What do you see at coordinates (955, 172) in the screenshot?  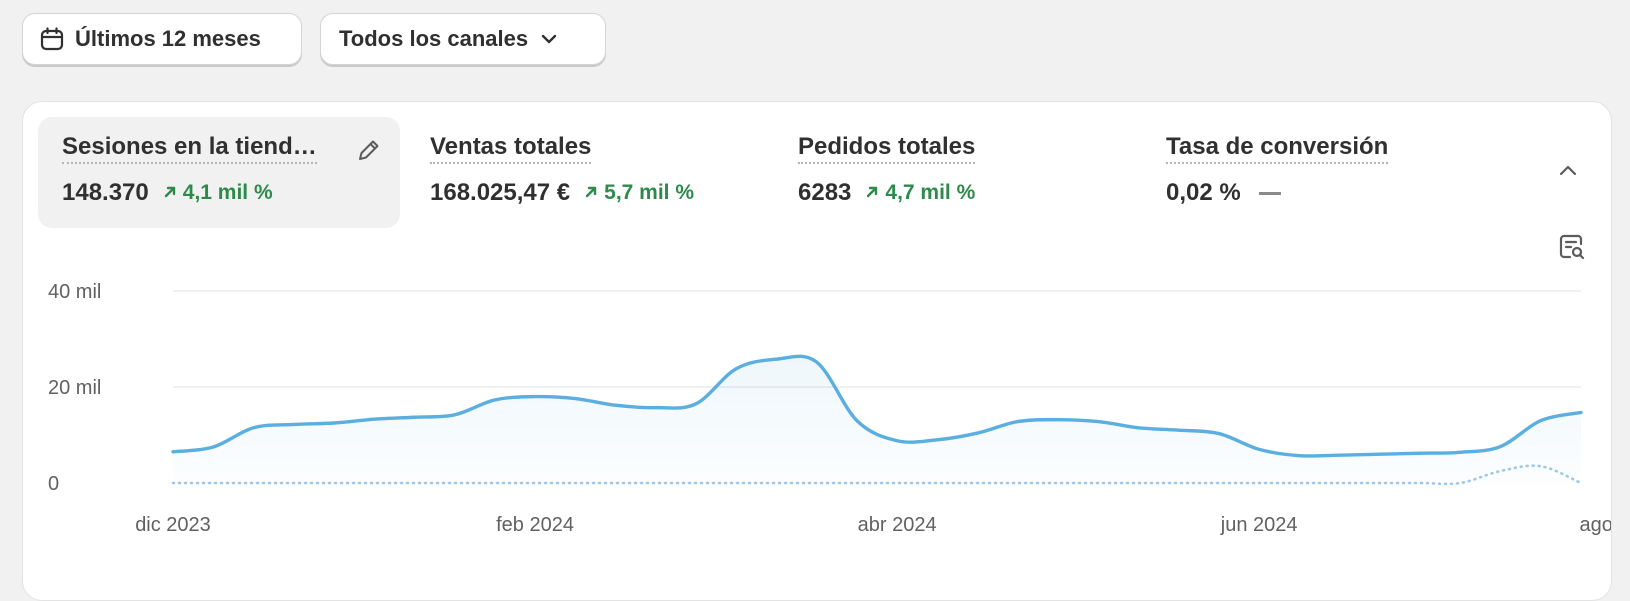 I see `metric-total-orders: Pedidos totales 6283 4,7 mil %` at bounding box center [955, 172].